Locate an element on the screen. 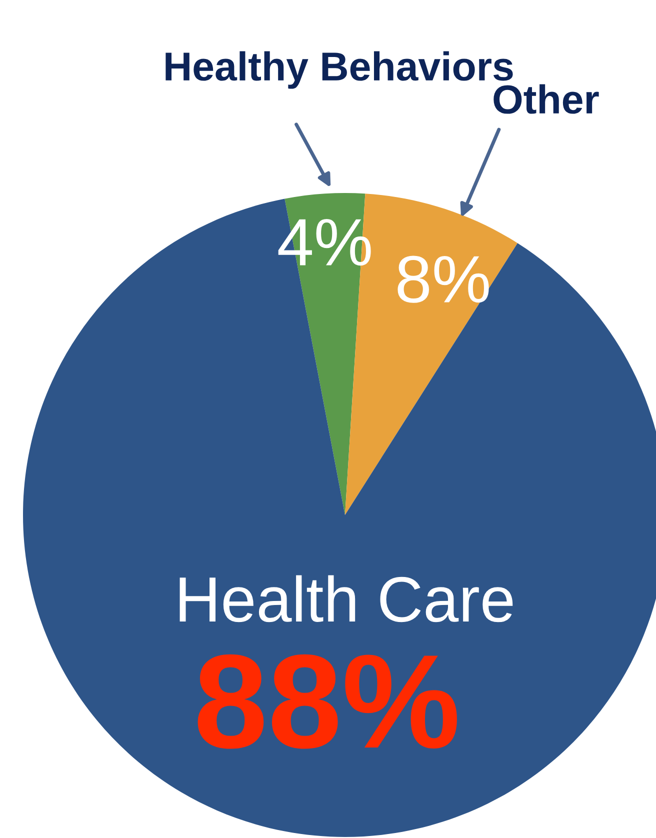 The height and width of the screenshot is (838, 656). slice-label: Health Care is located at coordinates (346, 598).